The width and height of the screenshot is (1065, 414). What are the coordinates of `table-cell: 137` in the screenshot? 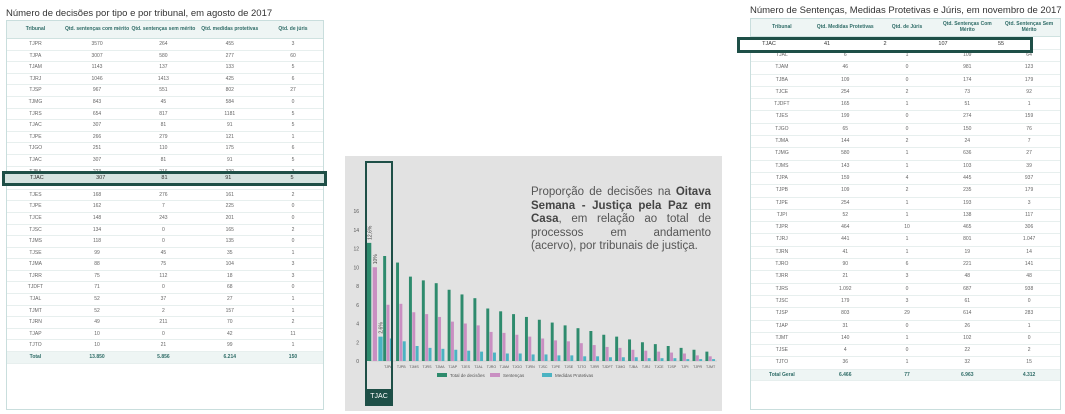 It's located at (163, 67).